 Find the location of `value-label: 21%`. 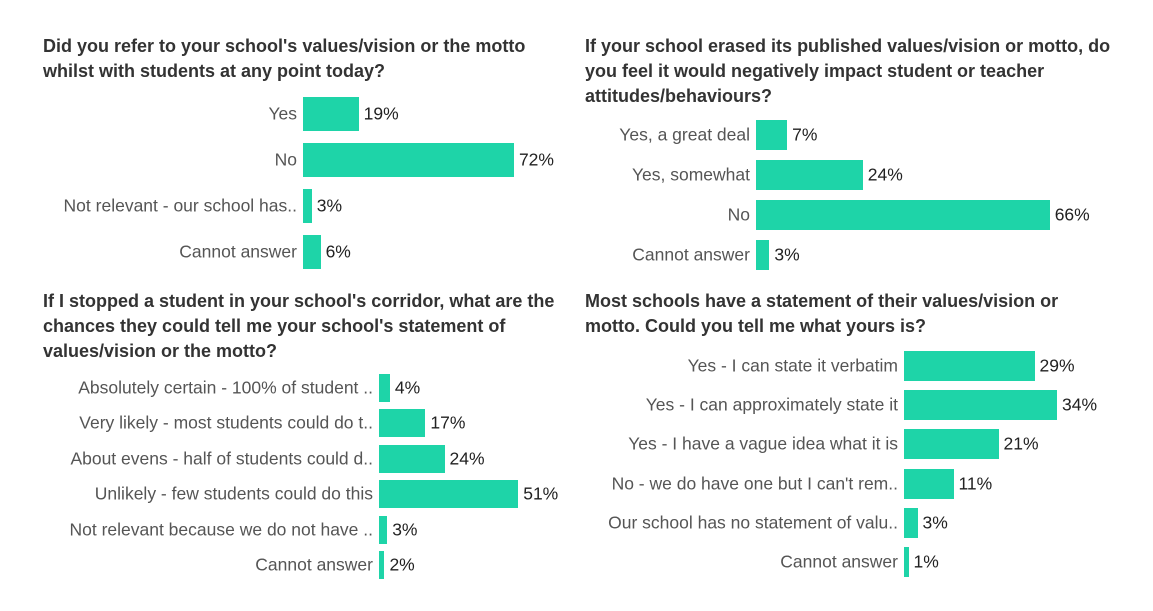

value-label: 21% is located at coordinates (1021, 443).